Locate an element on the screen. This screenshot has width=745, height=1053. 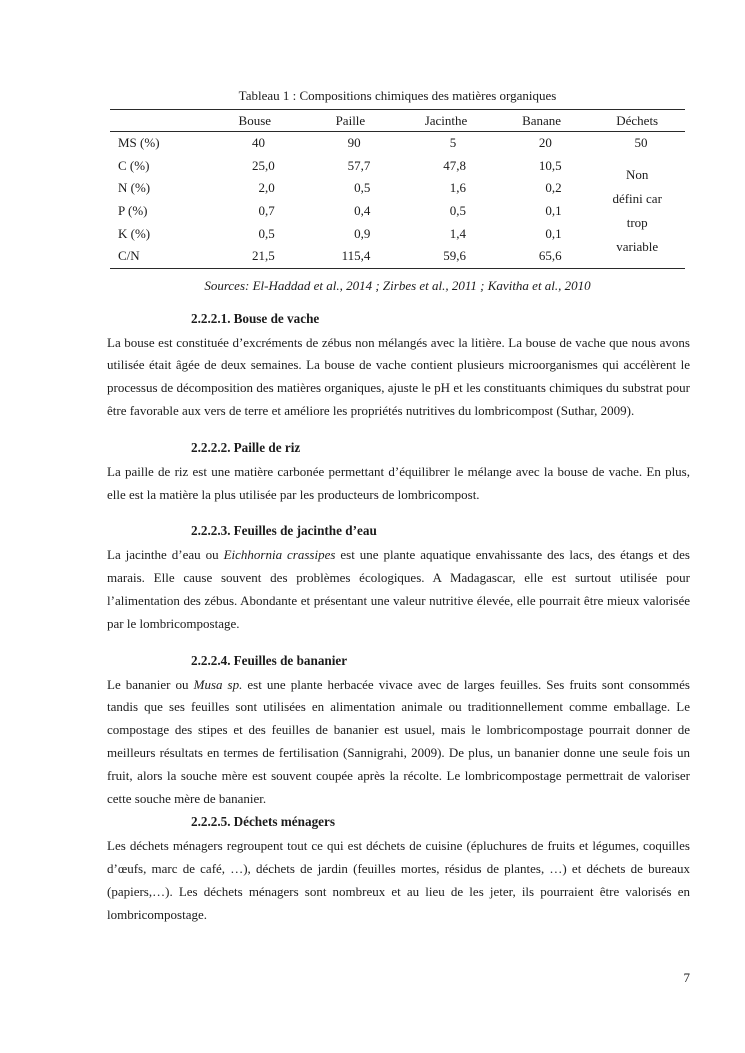
table-cell: 47,8 is located at coordinates (454, 165).